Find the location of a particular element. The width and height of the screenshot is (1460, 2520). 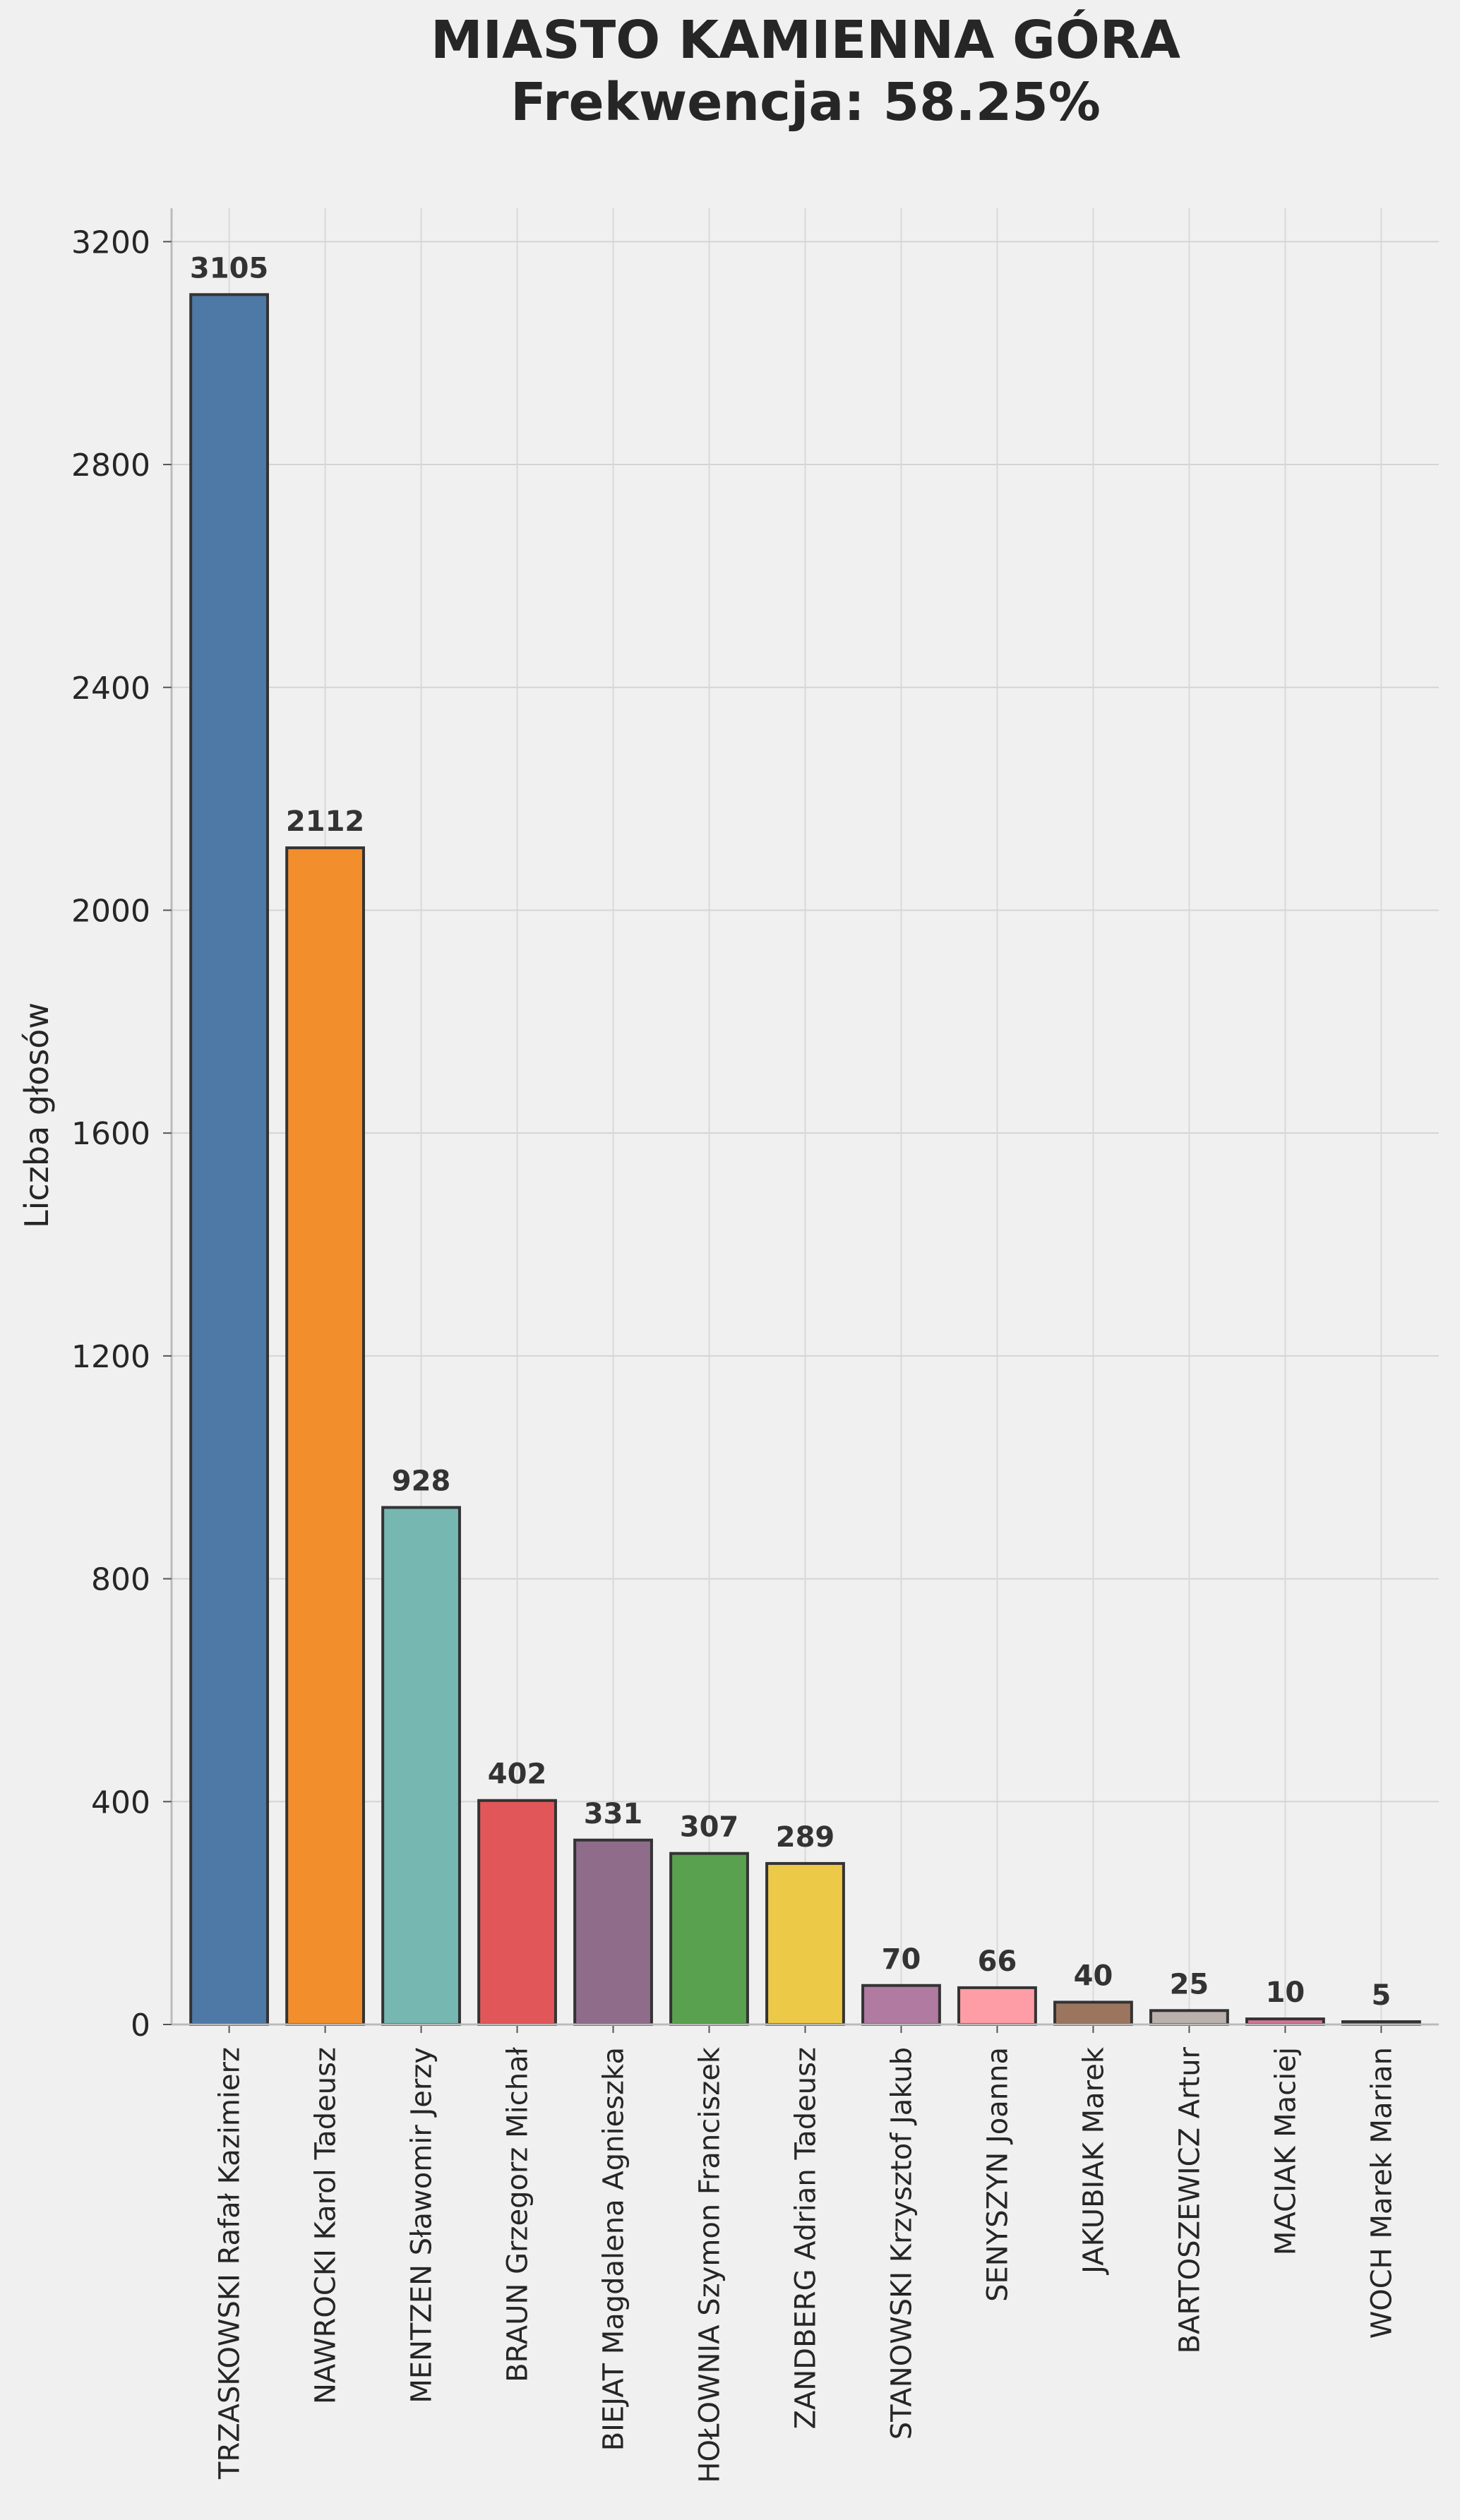

x-tick-label: HOŁOWNIA Szymon Franciszek is located at coordinates (710, 2265).